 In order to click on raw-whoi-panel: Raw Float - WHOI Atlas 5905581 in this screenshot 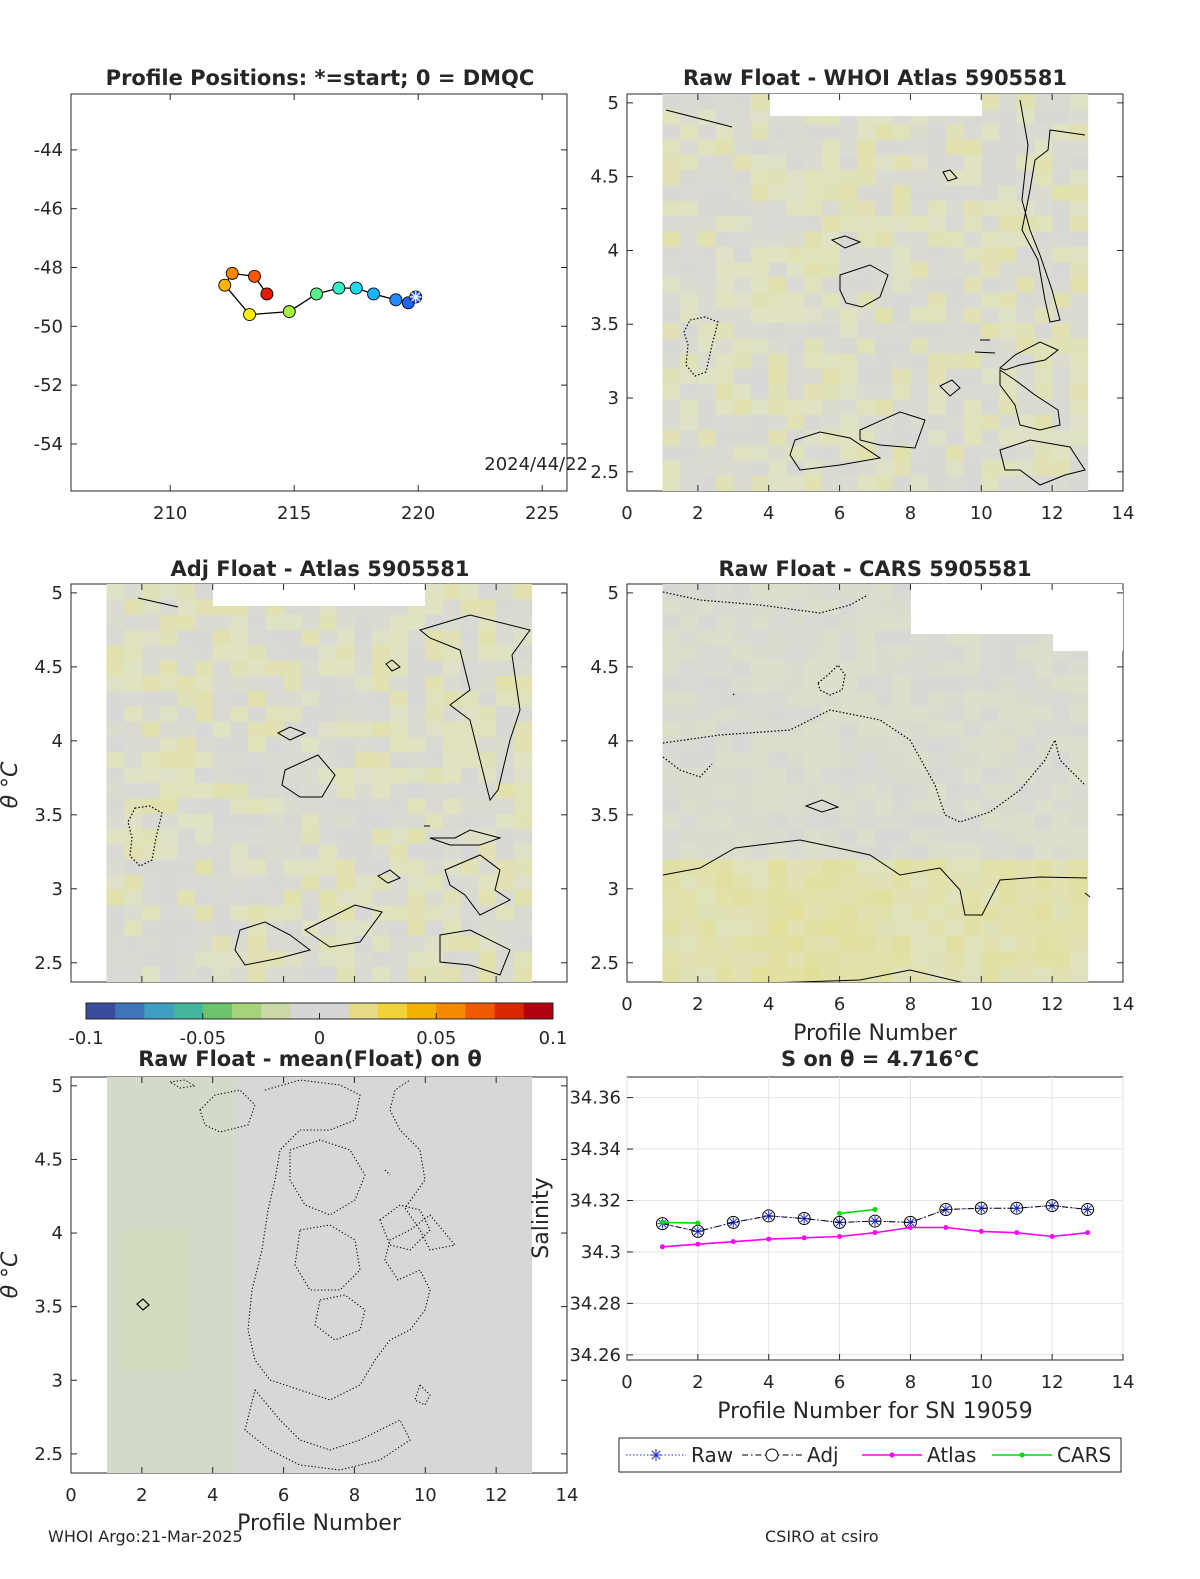, I will do `click(862, 295)`.